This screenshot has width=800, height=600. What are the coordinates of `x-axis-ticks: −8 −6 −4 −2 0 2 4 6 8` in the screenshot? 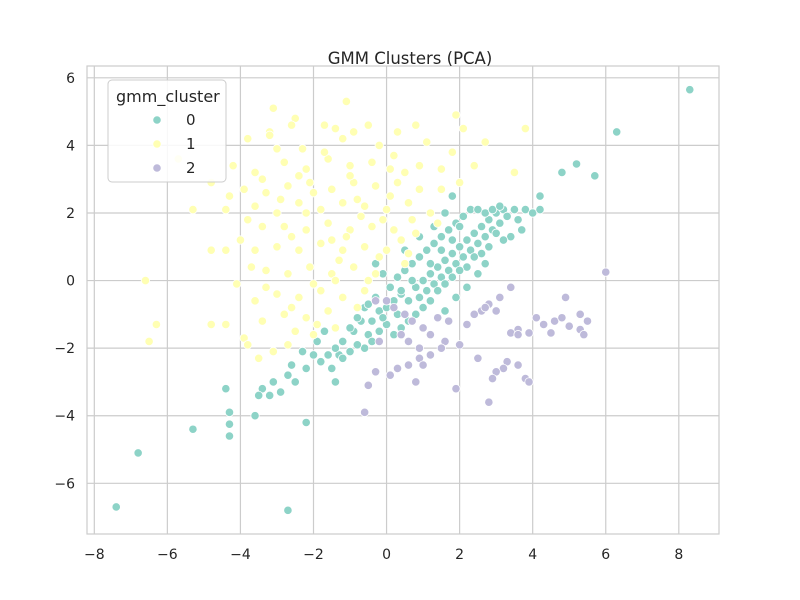 It's located at (383, 555).